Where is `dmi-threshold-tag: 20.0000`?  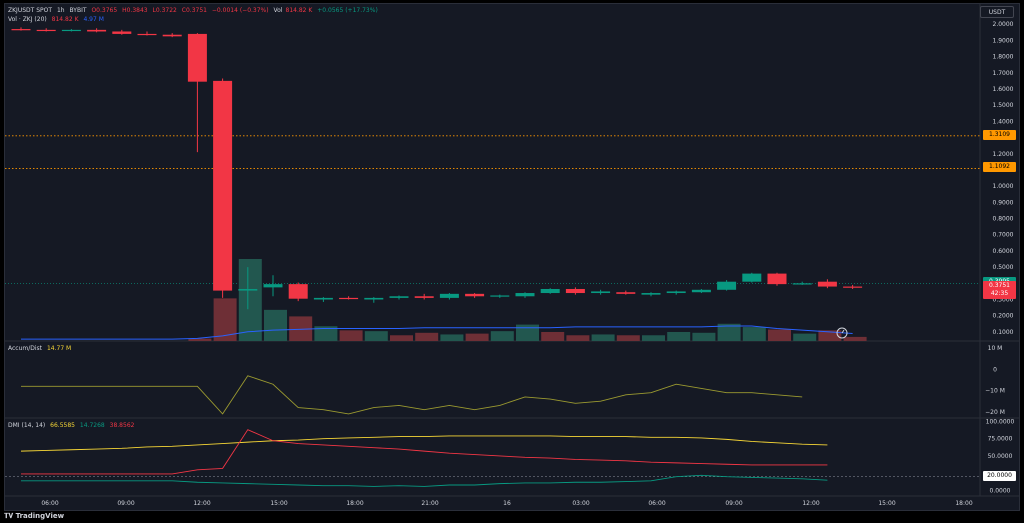
dmi-threshold-tag: 20.0000 is located at coordinates (999, 475).